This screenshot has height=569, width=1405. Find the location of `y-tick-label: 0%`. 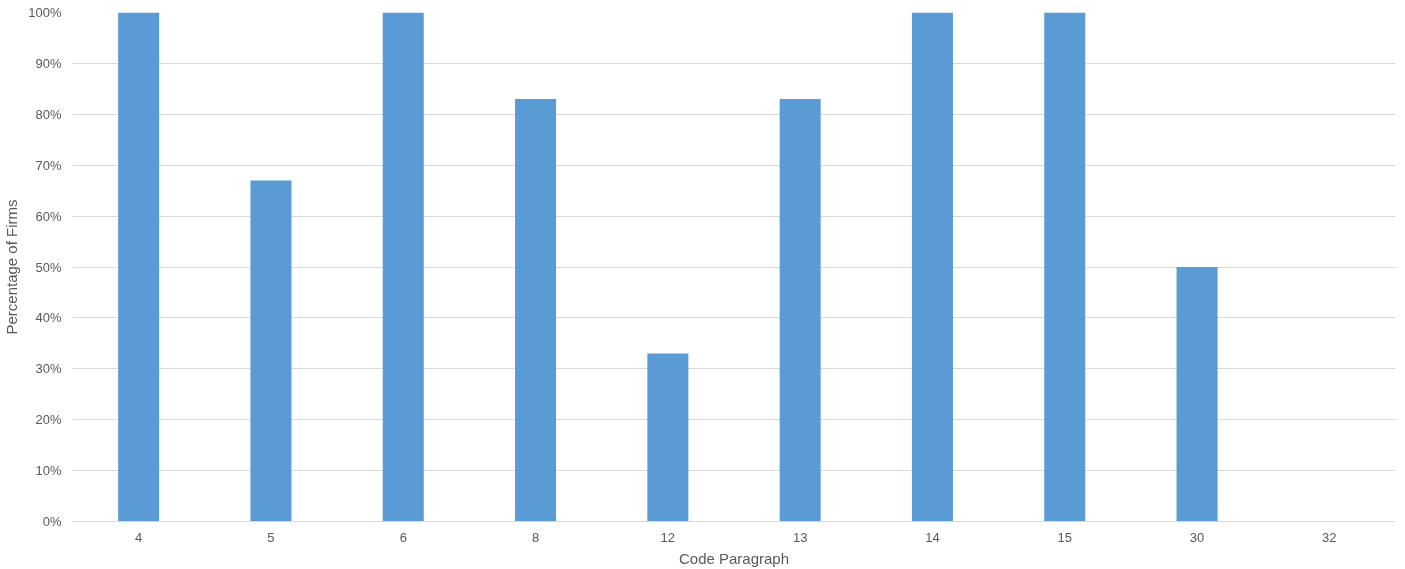

y-tick-label: 0% is located at coordinates (52, 521).